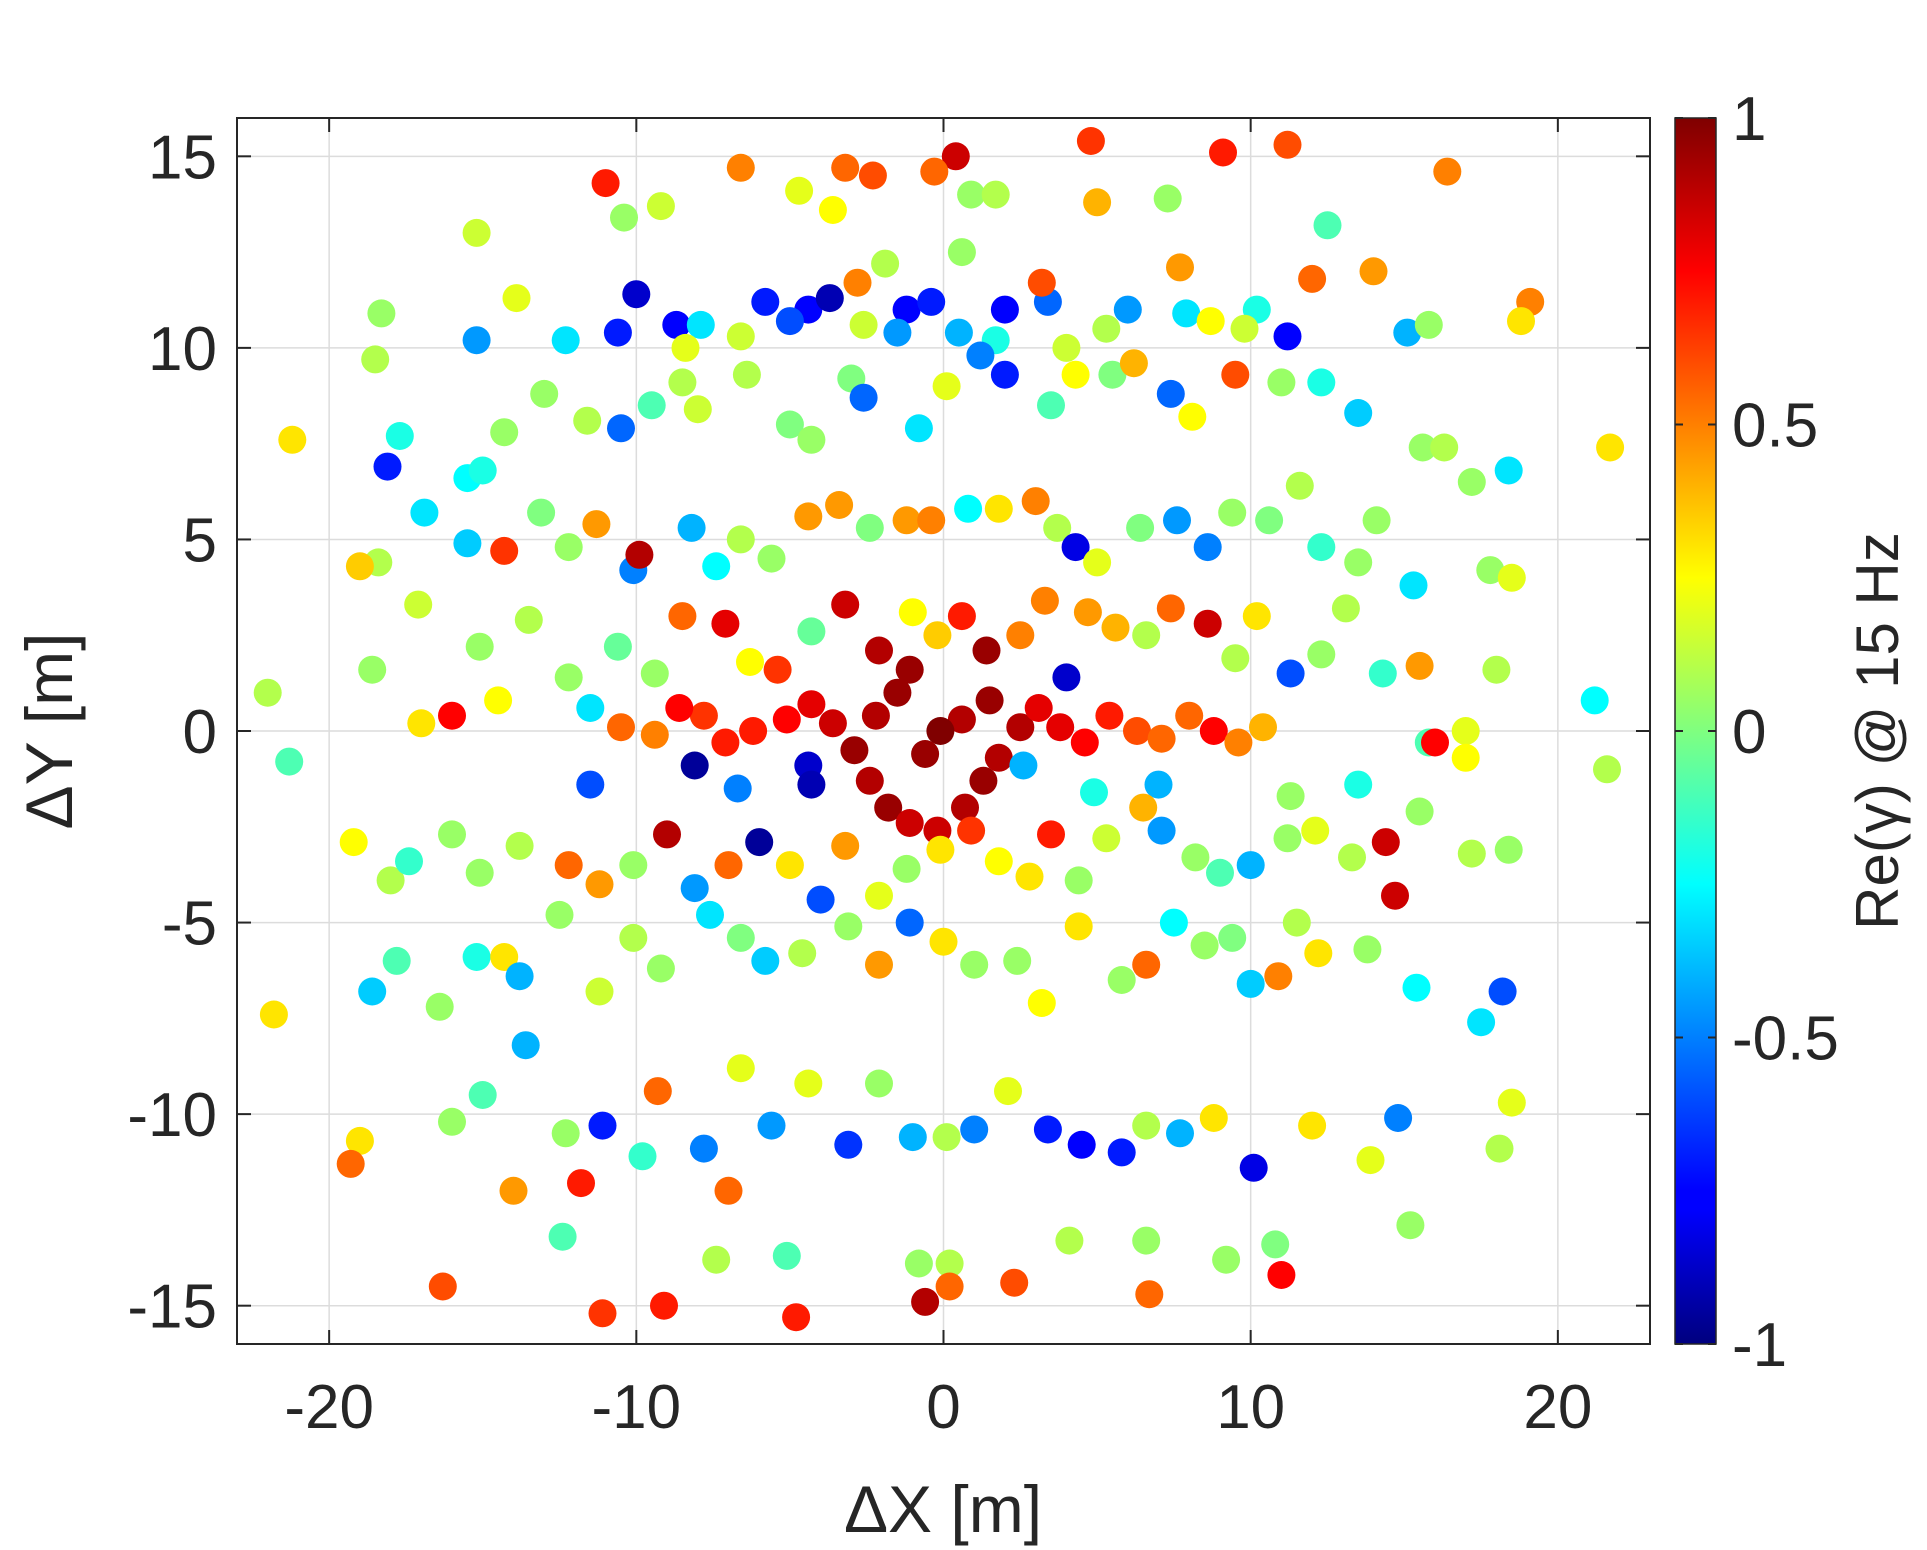  I want to click on x-tick-label: 20, so click(1557, 1407).